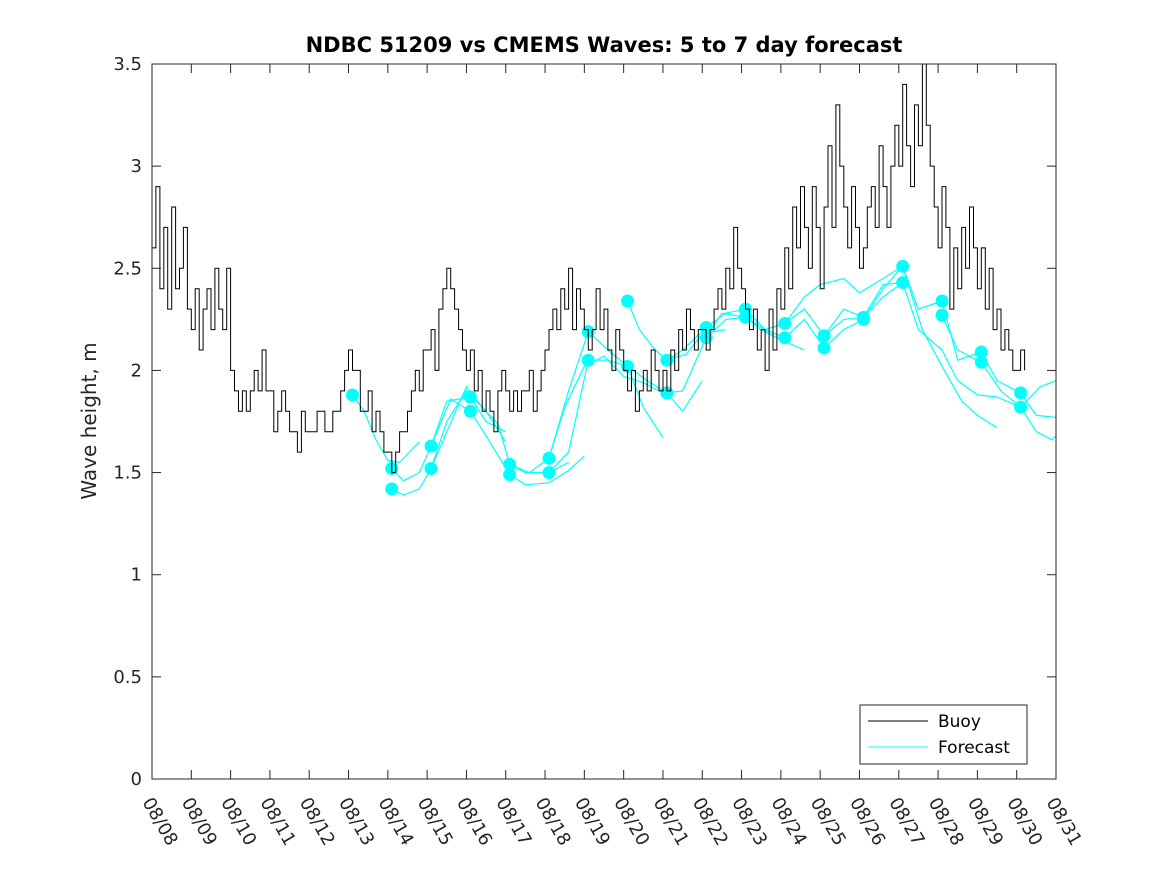 The width and height of the screenshot is (1167, 875). Describe the element at coordinates (592, 821) in the screenshot. I see `x-tick-label: 08/19` at that location.